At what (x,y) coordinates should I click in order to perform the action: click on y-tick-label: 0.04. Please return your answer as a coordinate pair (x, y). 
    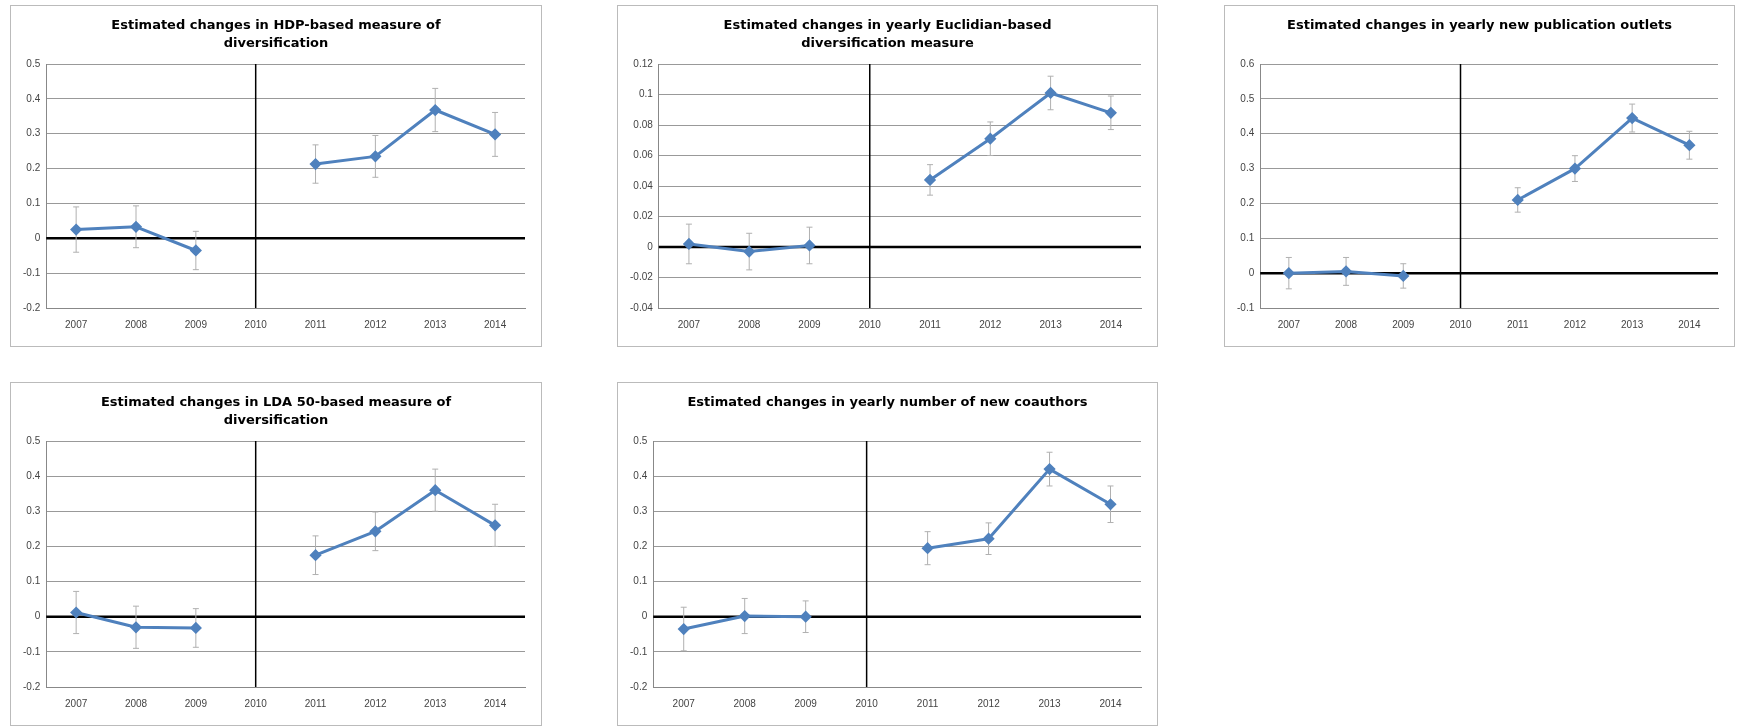
    Looking at the image, I should click on (643, 185).